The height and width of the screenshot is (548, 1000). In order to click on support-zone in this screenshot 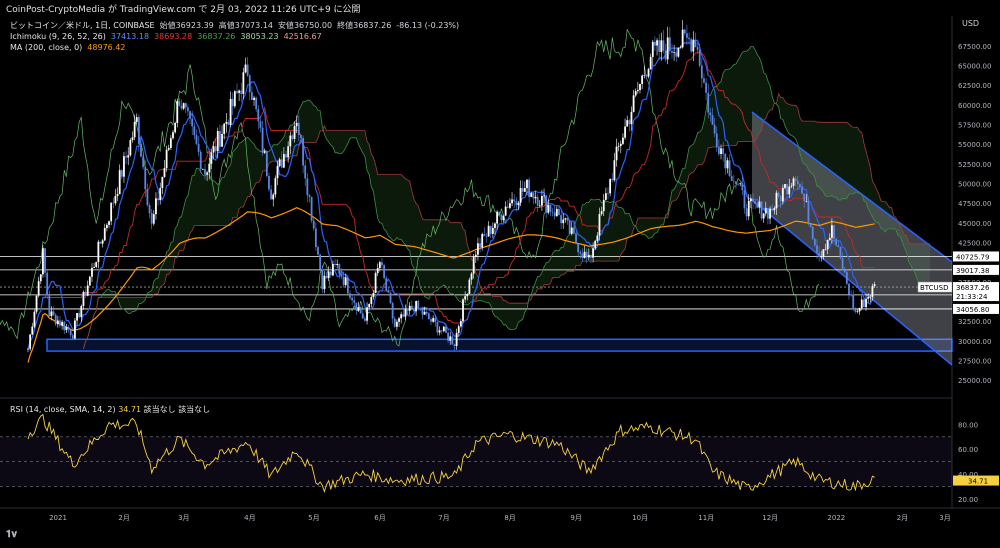, I will do `click(499, 345)`.